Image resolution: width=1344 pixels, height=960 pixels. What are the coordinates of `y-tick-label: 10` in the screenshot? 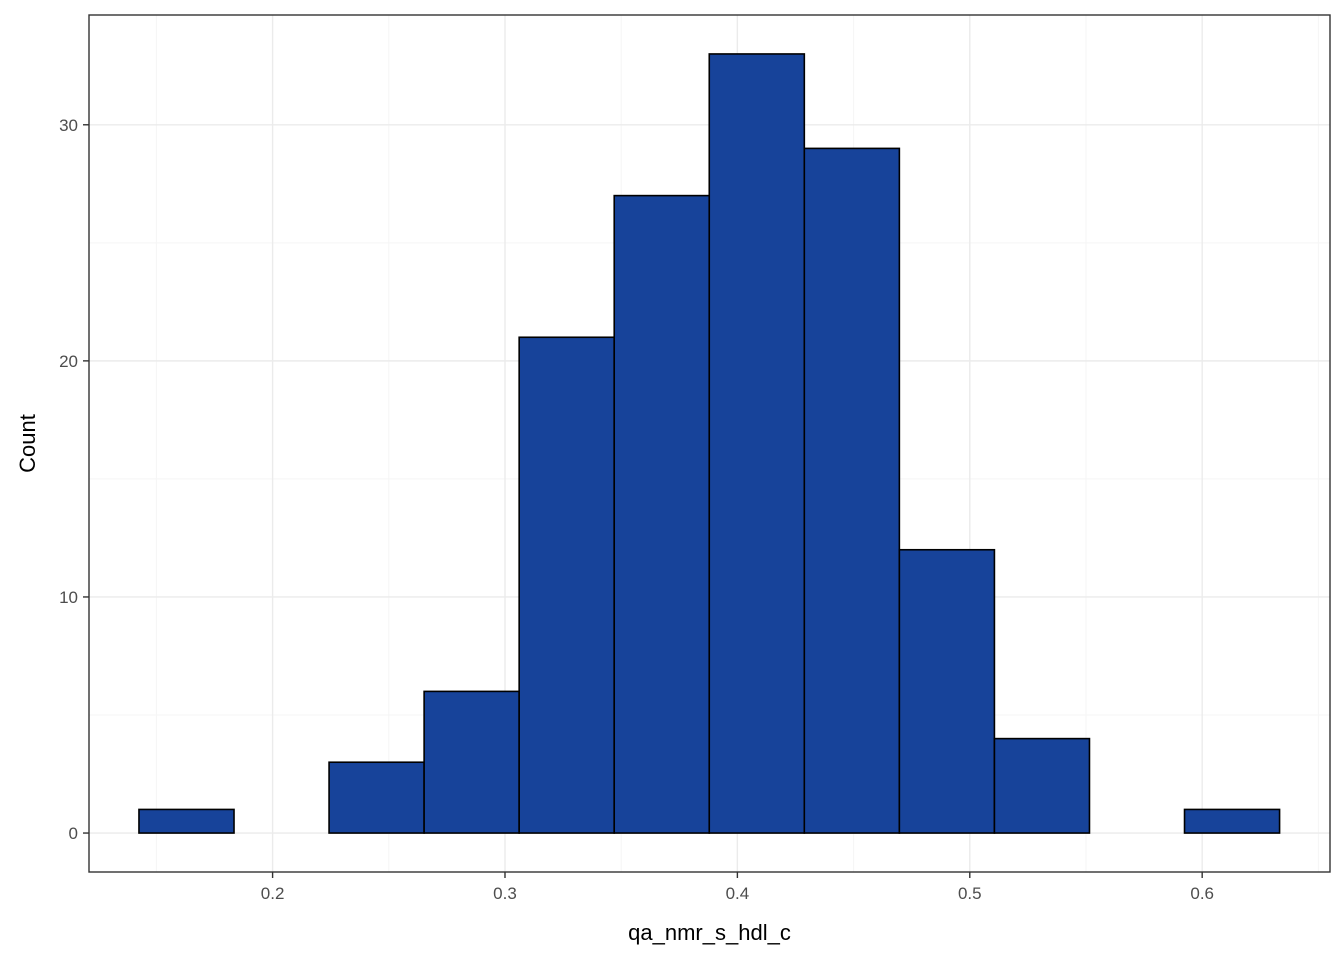 It's located at (68, 597).